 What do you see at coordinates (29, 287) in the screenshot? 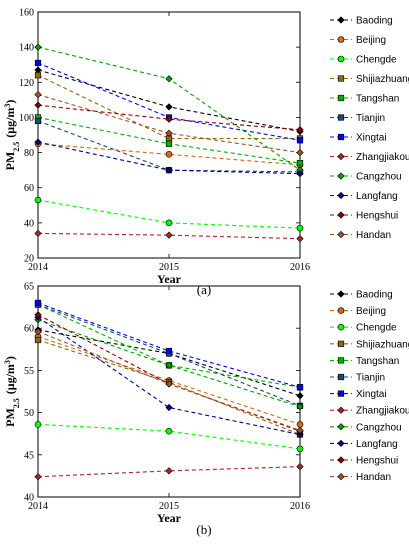
I see `y-tick-label: 65` at bounding box center [29, 287].